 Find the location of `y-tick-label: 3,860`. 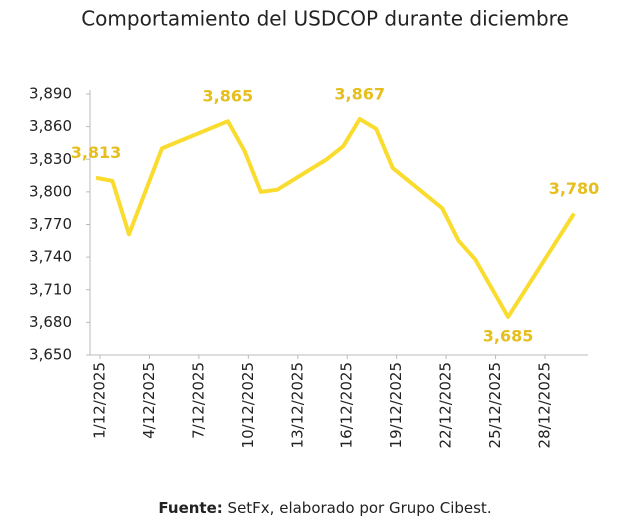

y-tick-label: 3,860 is located at coordinates (50, 126).